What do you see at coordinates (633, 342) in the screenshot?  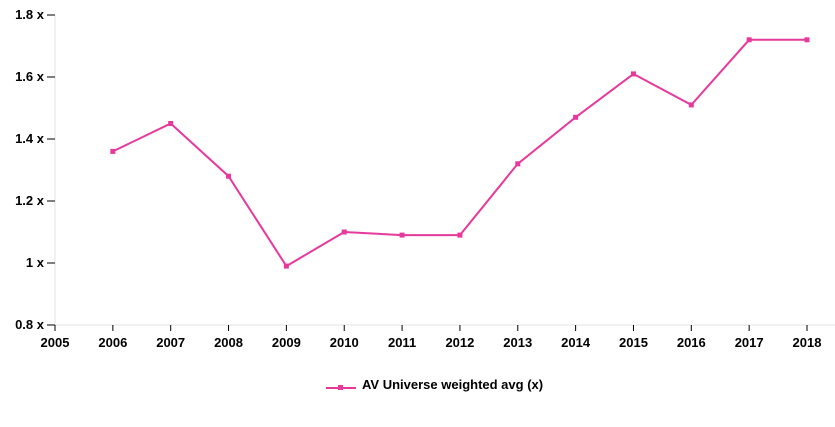 I see `x-tick-label: 2015` at bounding box center [633, 342].